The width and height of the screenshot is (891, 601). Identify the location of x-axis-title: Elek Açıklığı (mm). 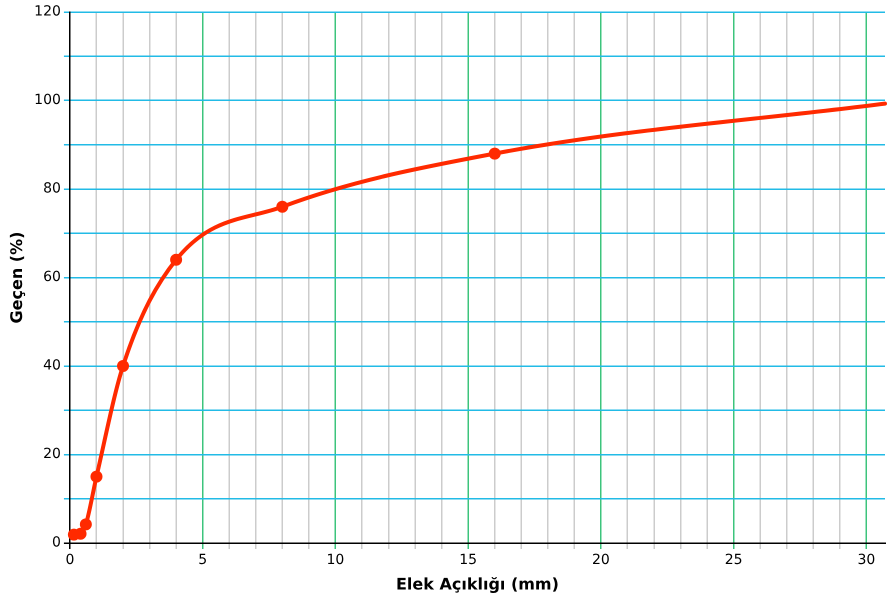
(477, 584).